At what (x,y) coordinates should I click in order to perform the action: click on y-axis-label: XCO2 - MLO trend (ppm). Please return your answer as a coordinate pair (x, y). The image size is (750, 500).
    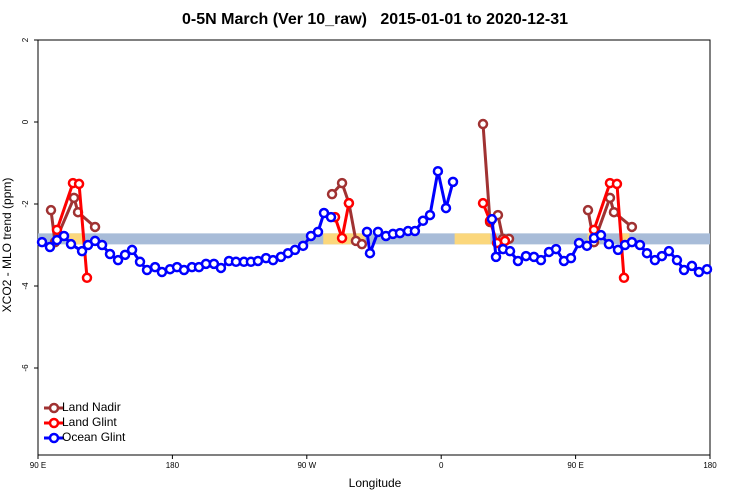
    Looking at the image, I should click on (7, 245).